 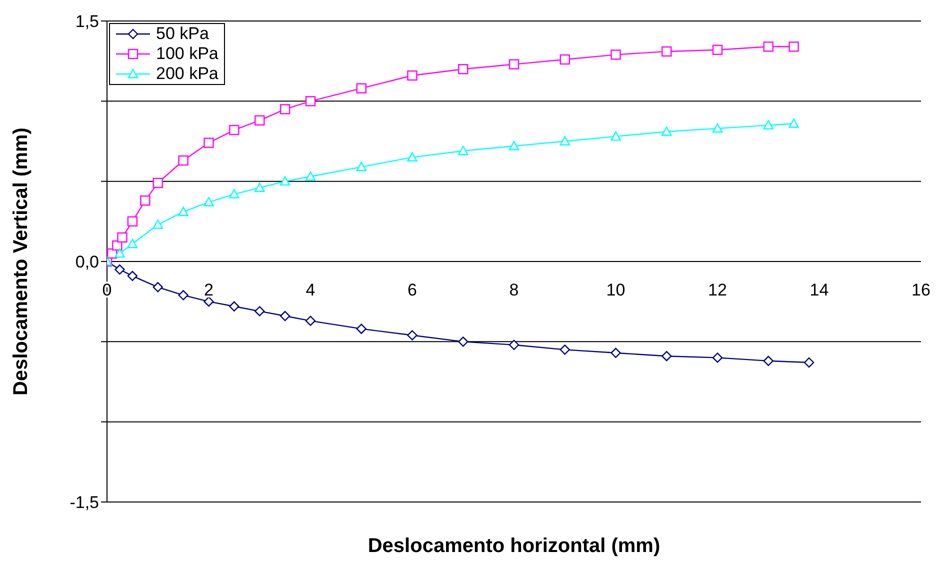 I want to click on legend-label: 50 kPa, so click(x=182, y=34).